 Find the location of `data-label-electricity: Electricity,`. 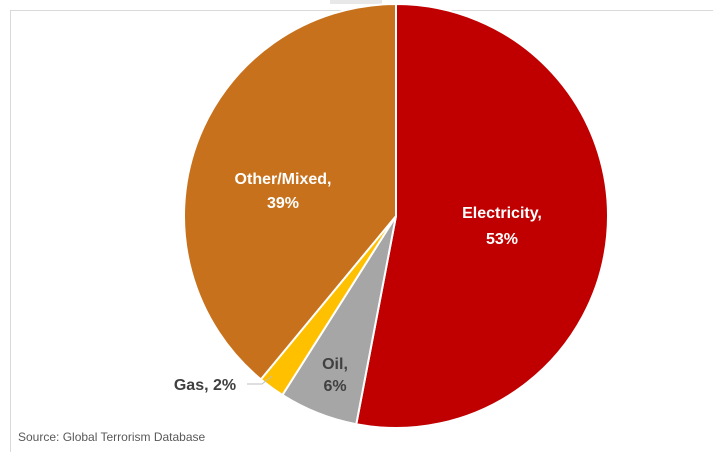

data-label-electricity: Electricity, is located at coordinates (502, 213).